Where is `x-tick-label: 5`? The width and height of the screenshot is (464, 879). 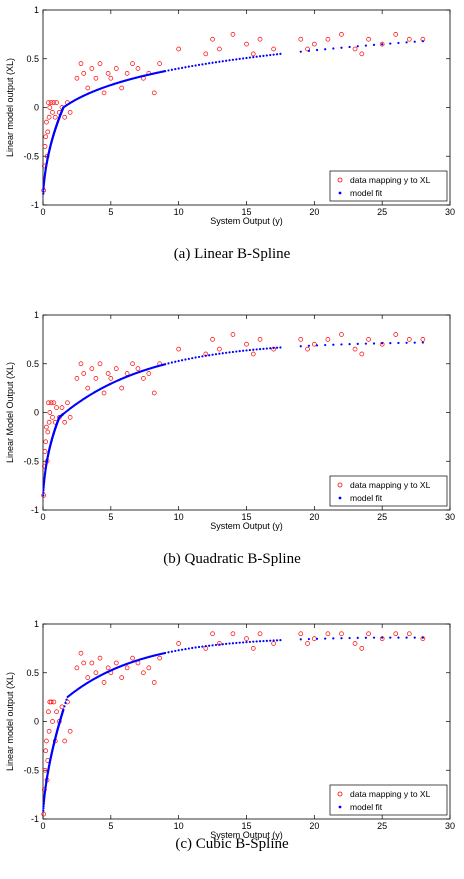
x-tick-label: 5 is located at coordinates (110, 517).